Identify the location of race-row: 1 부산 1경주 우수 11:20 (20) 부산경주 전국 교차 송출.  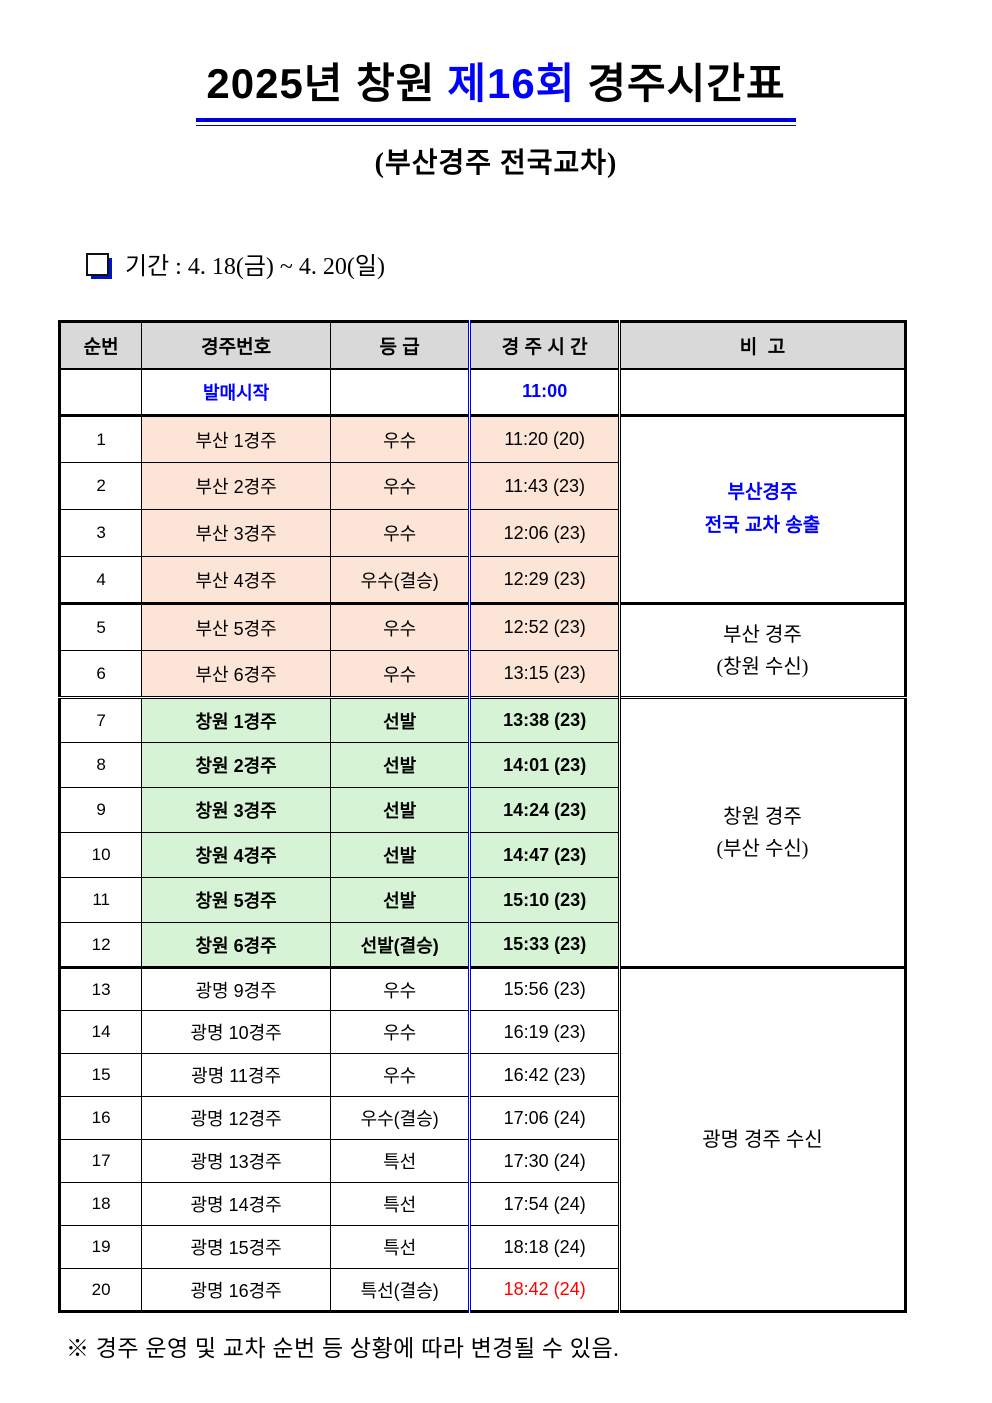
(482, 509).